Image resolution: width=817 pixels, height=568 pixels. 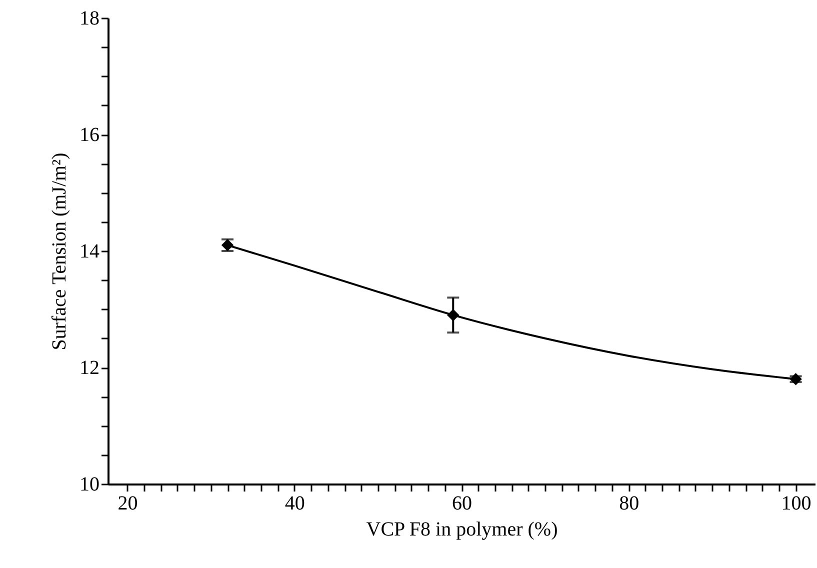 What do you see at coordinates (90, 135) in the screenshot?
I see `y-tick-label: 16` at bounding box center [90, 135].